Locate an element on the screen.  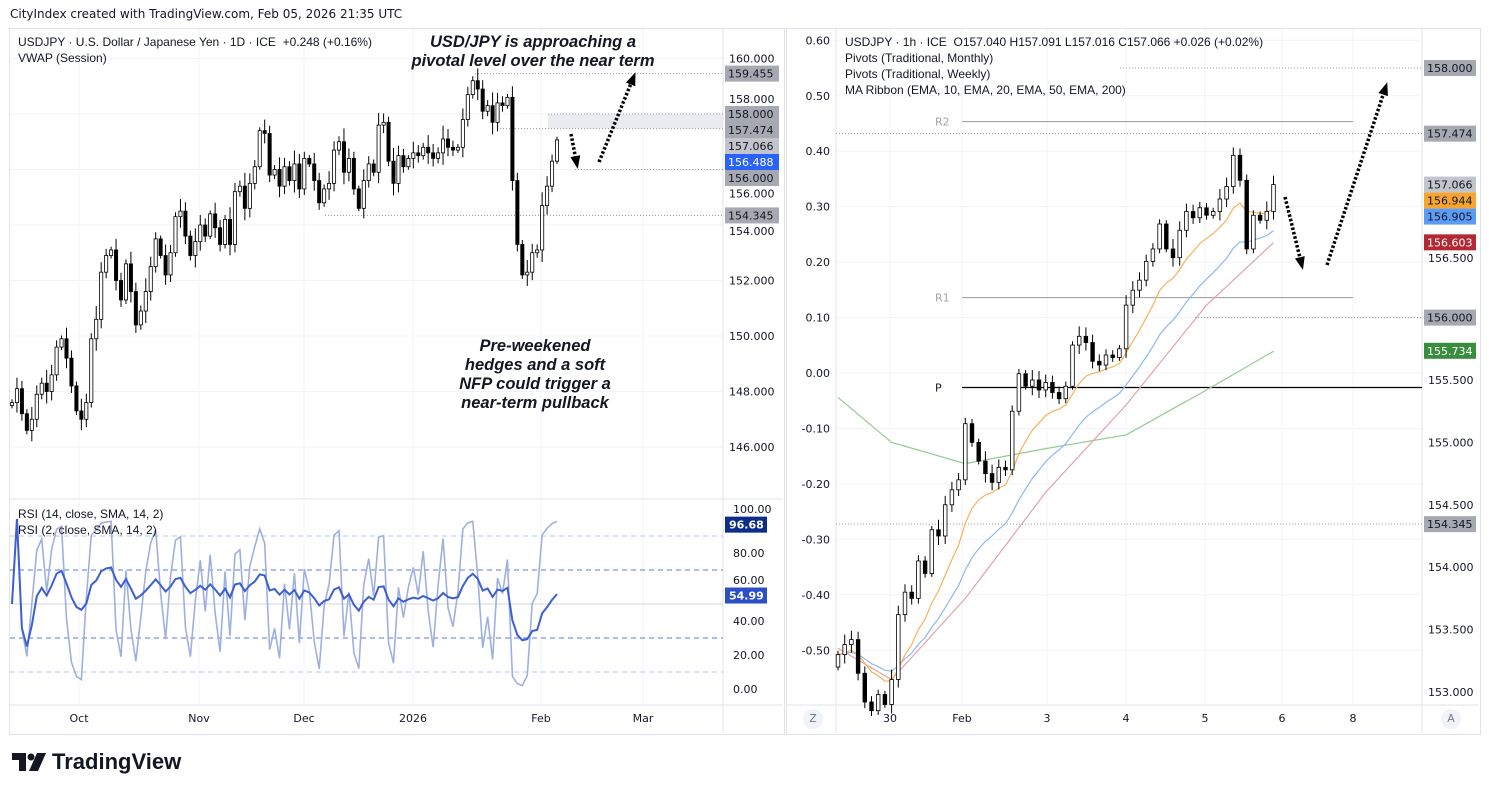
right-time-label: 4 is located at coordinates (1126, 718).